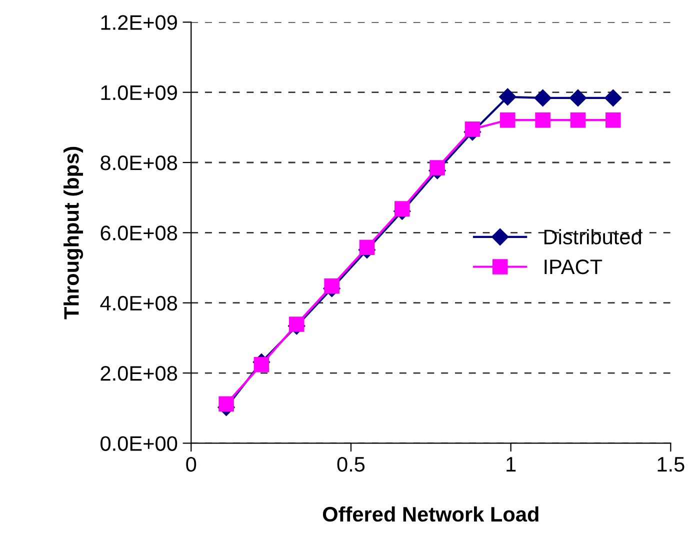 Image resolution: width=695 pixels, height=554 pixels. What do you see at coordinates (139, 303) in the screenshot?
I see `y-tick-label: 4.0E+08` at bounding box center [139, 303].